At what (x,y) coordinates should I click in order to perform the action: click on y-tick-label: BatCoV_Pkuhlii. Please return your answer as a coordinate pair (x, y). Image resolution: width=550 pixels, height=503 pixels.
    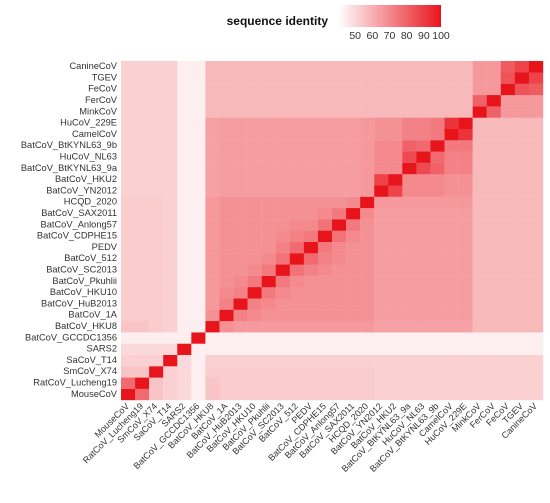
    Looking at the image, I should click on (84, 281).